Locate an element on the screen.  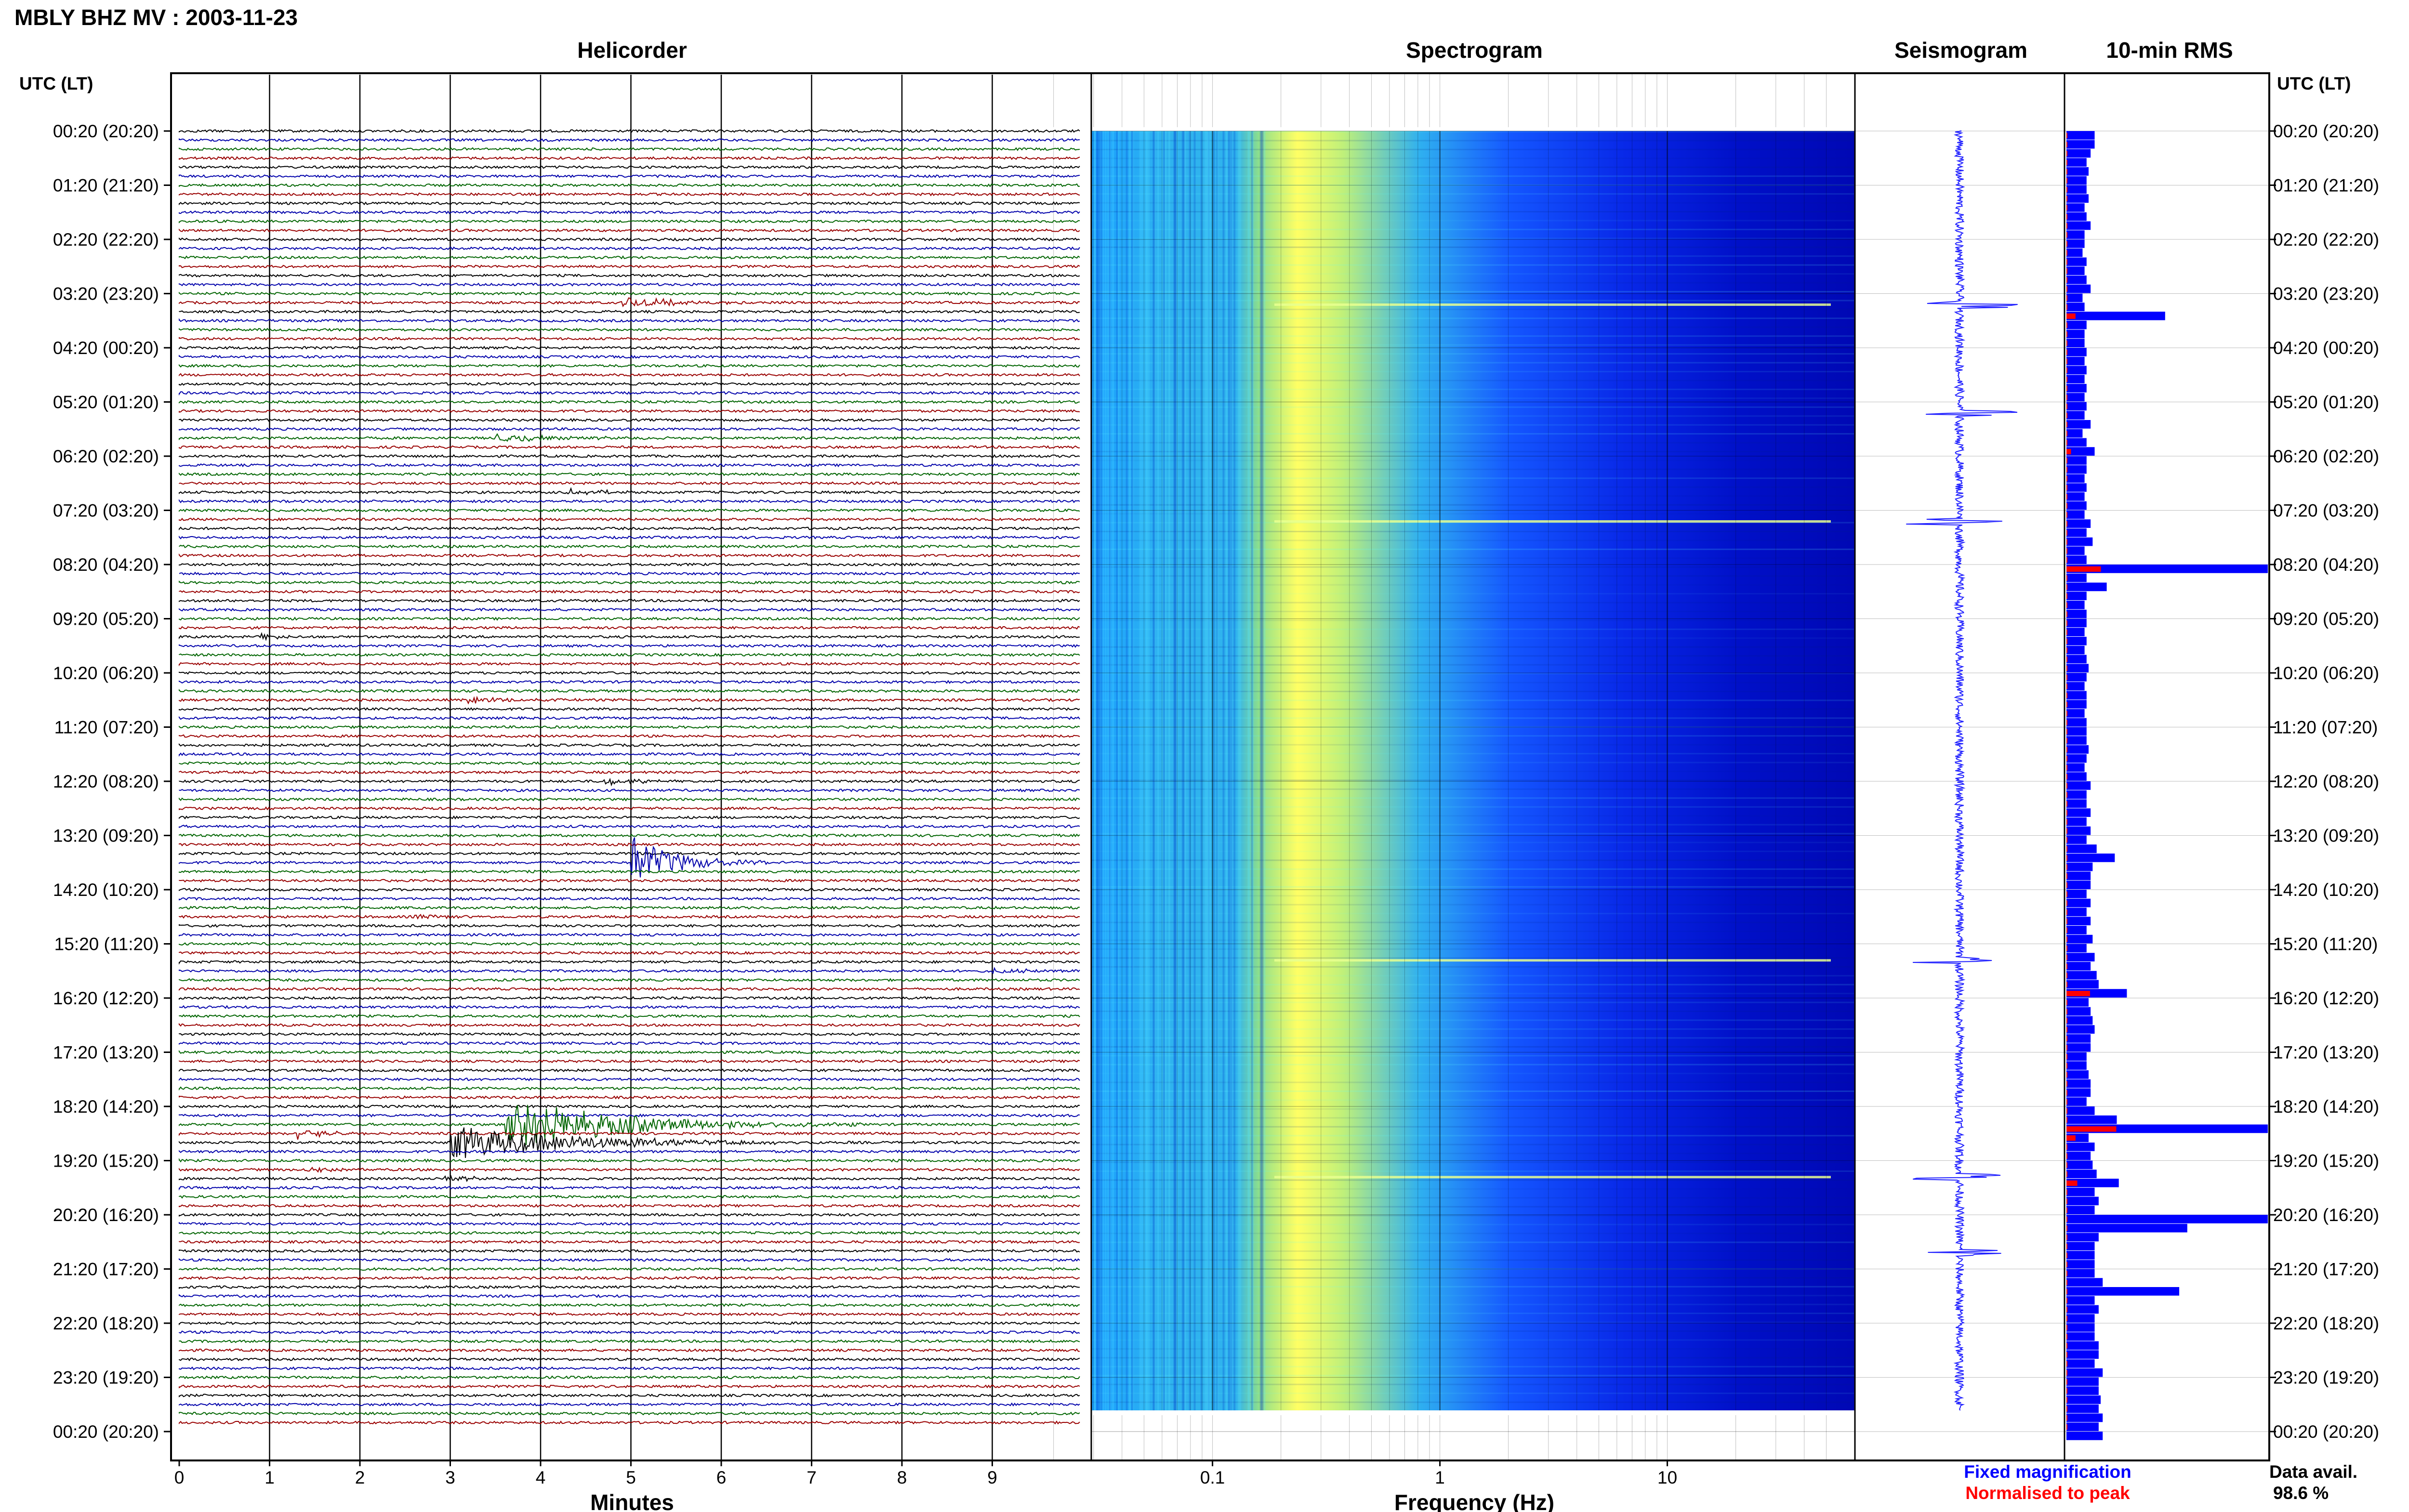
rms-panel is located at coordinates (2167, 785).